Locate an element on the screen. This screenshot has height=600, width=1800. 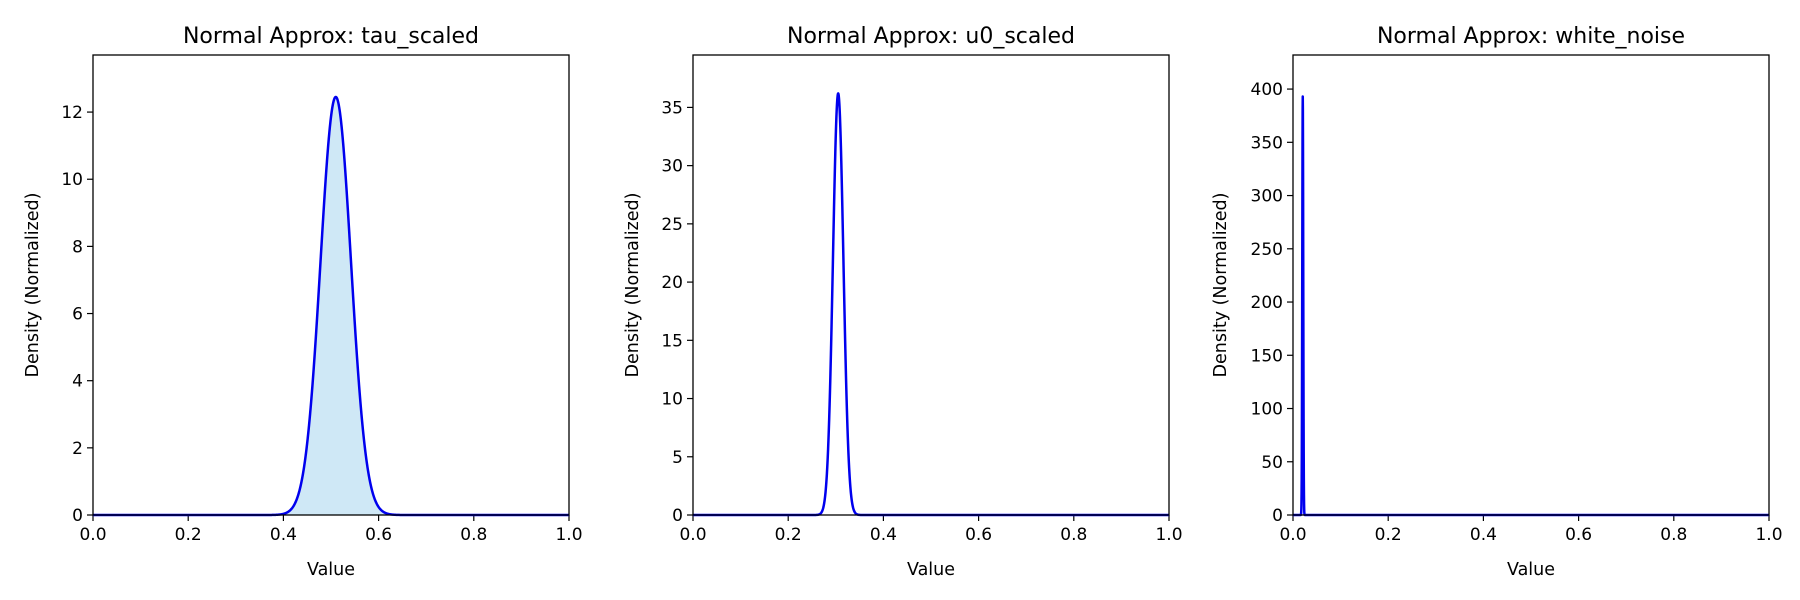
y-tick-label: 6 is located at coordinates (77, 315).